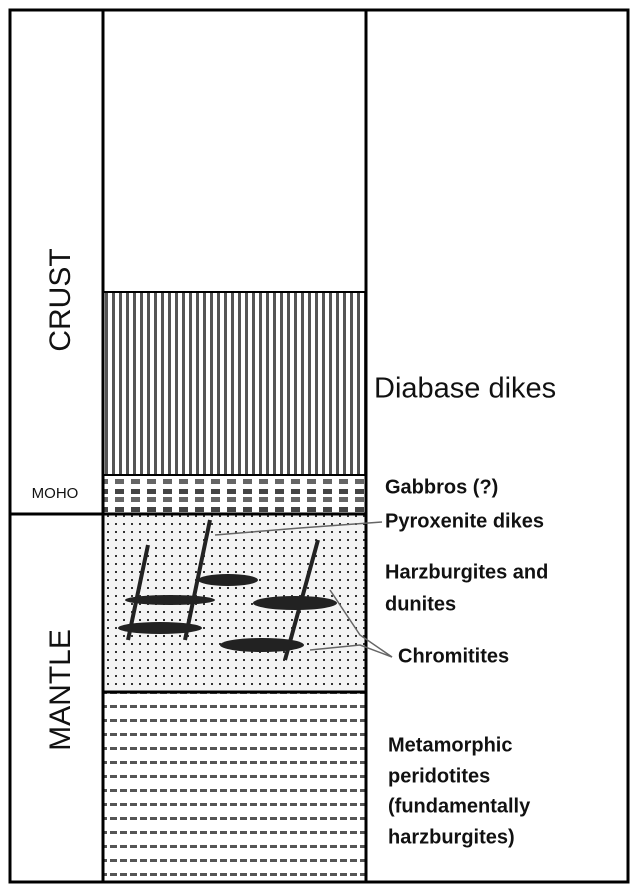  Describe the element at coordinates (453, 656) in the screenshot. I see `unit-label: Chromitites` at that location.